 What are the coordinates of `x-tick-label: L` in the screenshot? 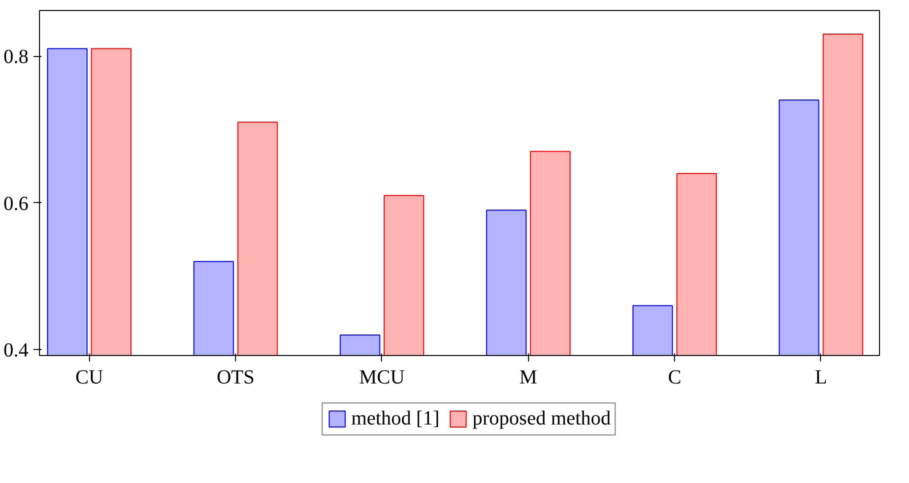 It's located at (821, 377).